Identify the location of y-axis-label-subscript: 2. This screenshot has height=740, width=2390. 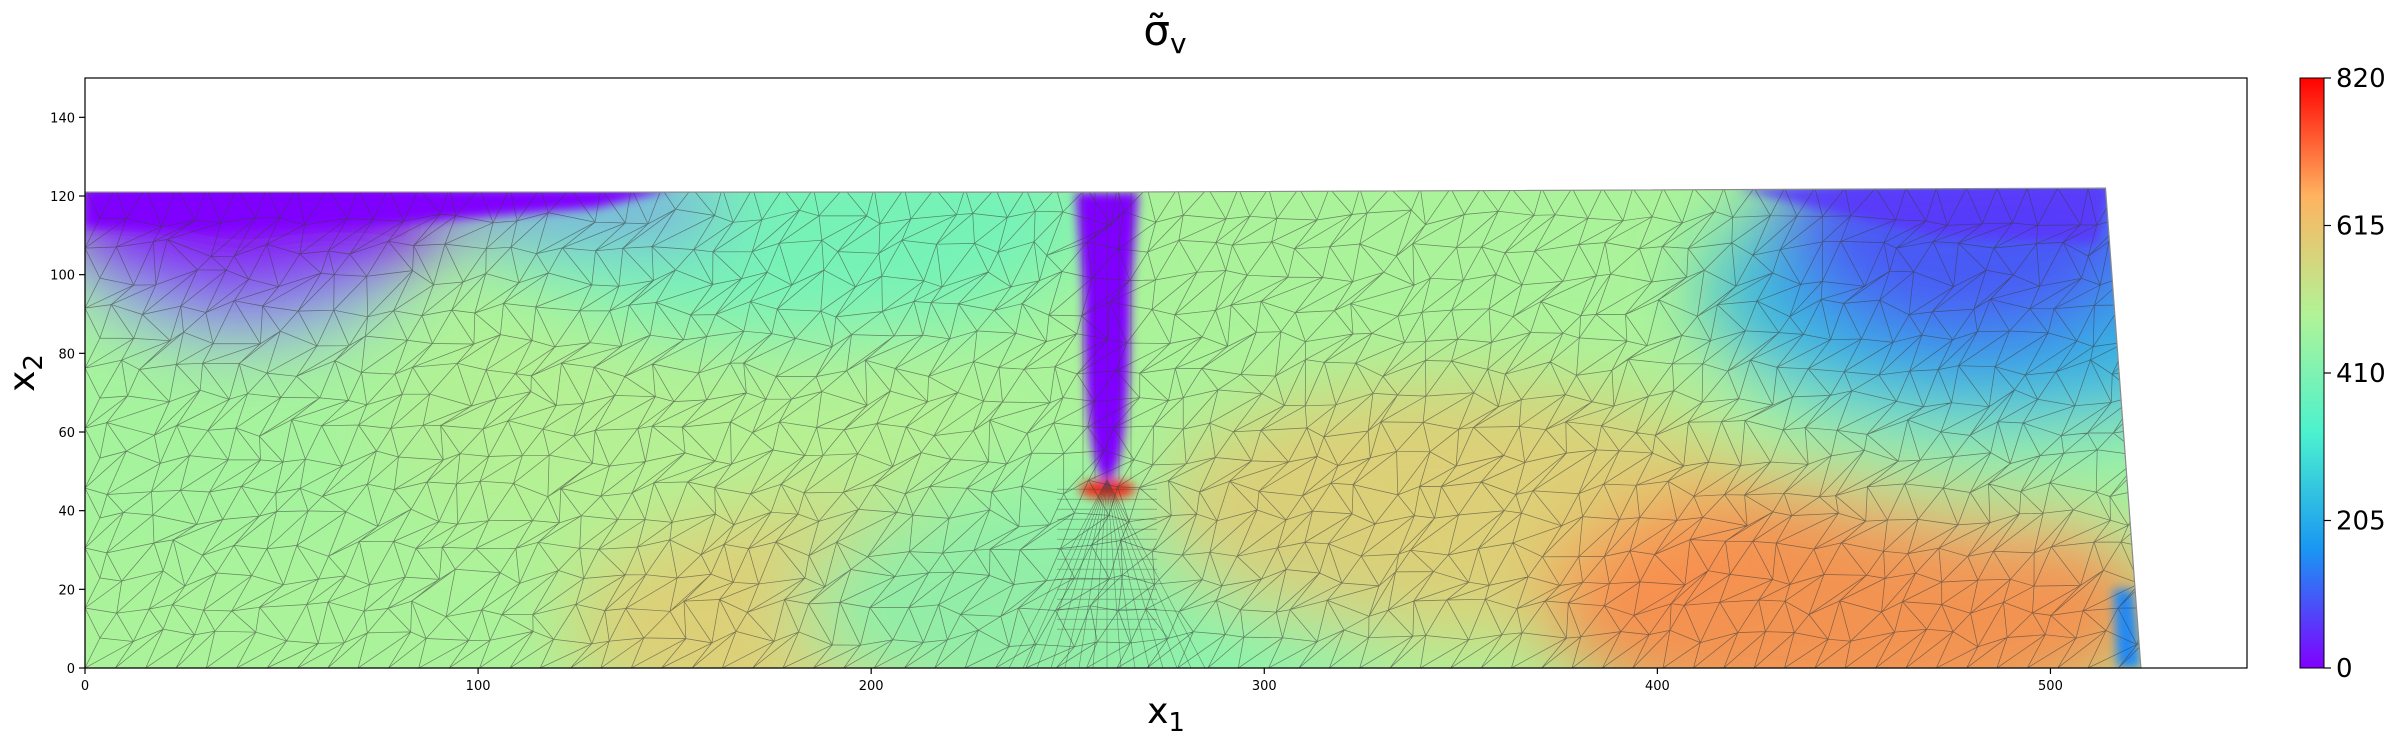
(34, 362).